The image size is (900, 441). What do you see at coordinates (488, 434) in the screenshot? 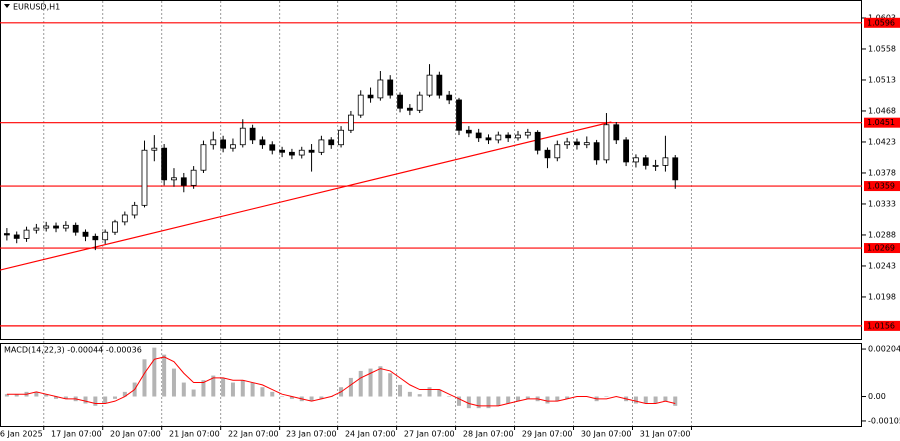
I see `x-tick-label: 28 Jan 07:00` at bounding box center [488, 434].